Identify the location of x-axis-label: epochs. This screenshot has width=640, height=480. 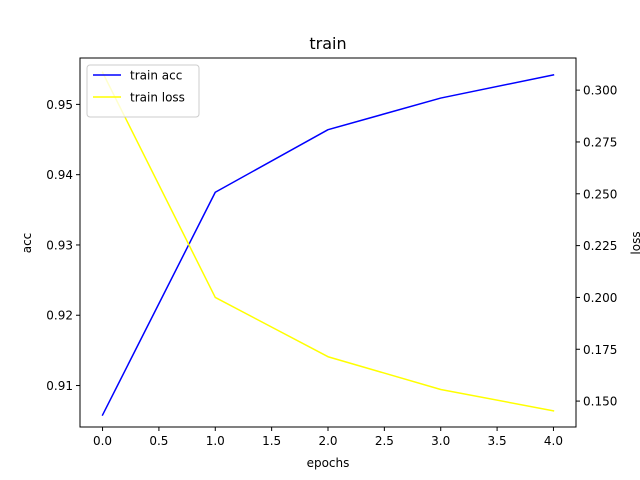
(328, 463).